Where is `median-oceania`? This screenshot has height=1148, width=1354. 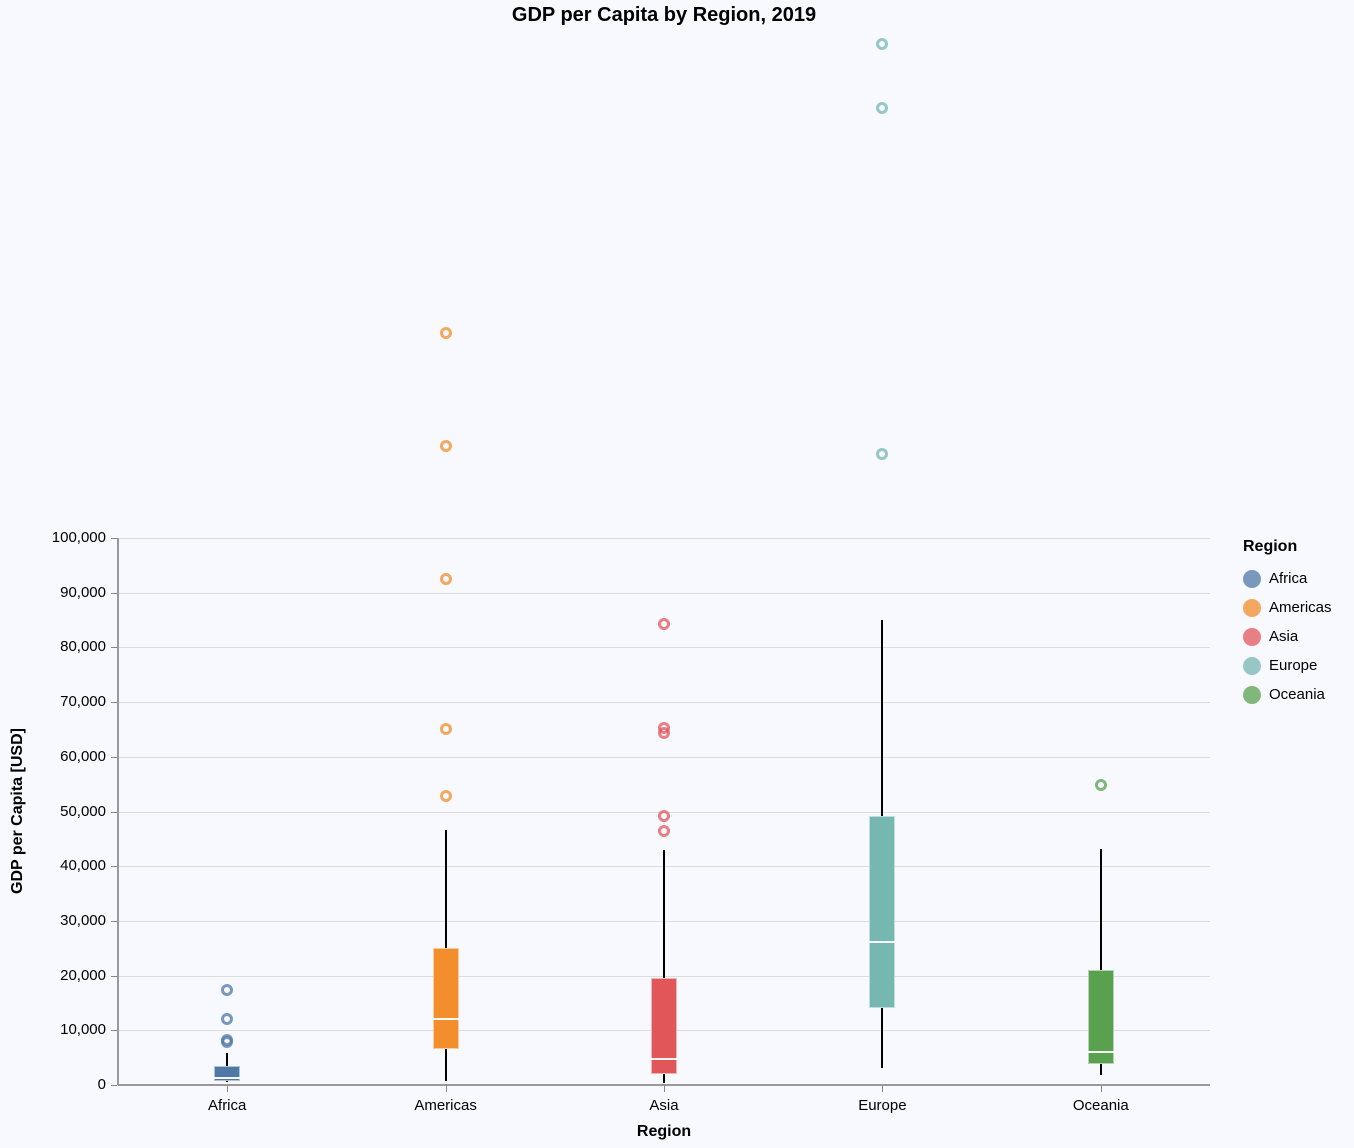 median-oceania is located at coordinates (1100, 1052).